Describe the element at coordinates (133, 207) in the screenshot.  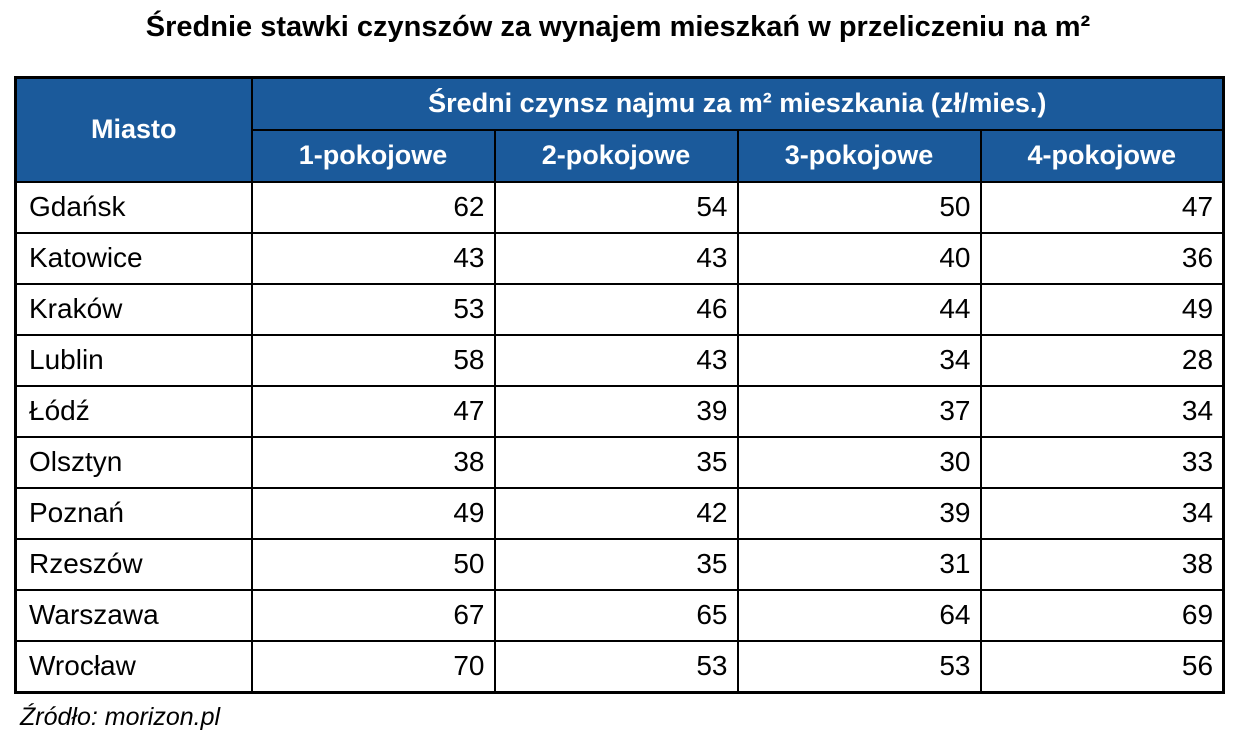
I see `city-cell: Gdańsk` at that location.